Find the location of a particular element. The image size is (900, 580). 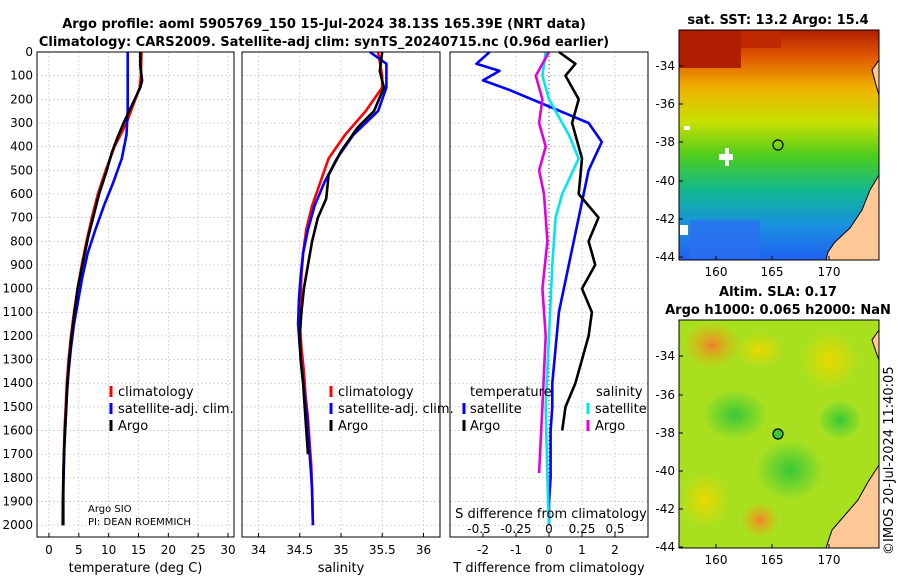

series-line-satellite-adj-clim- is located at coordinates (342, 288).